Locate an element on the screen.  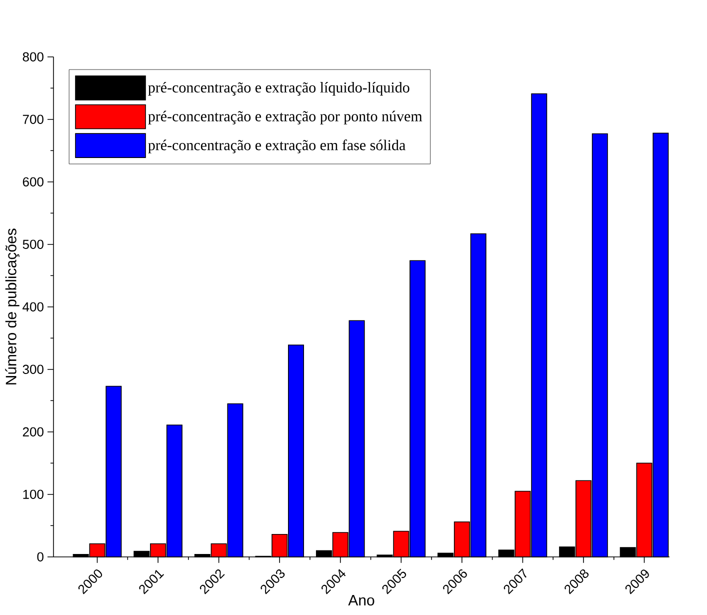
y-tick-label: 800 is located at coordinates (33, 57).